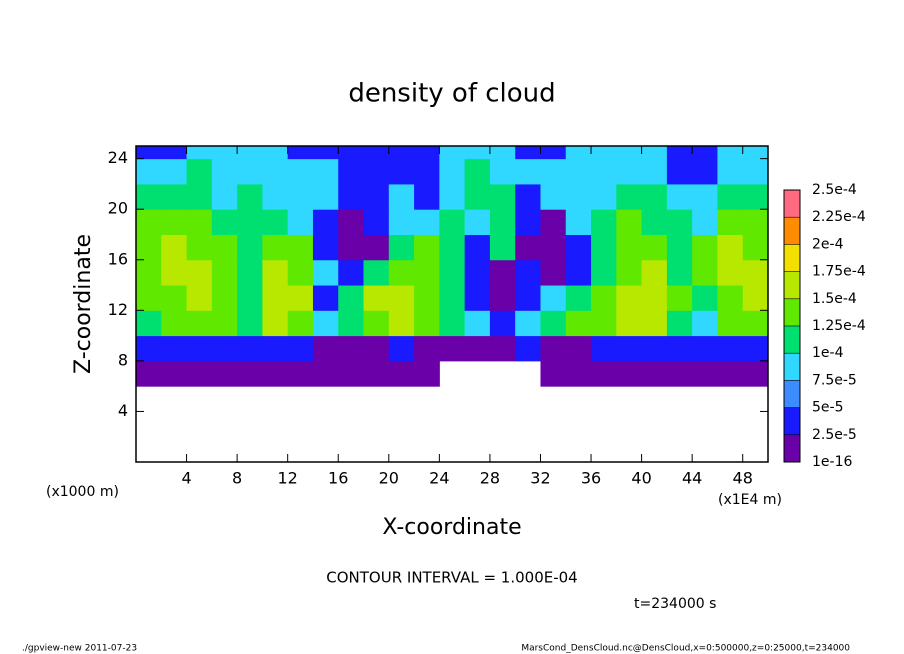 The height and width of the screenshot is (654, 904). Describe the element at coordinates (123, 359) in the screenshot. I see `y-tick-label: 8` at that location.